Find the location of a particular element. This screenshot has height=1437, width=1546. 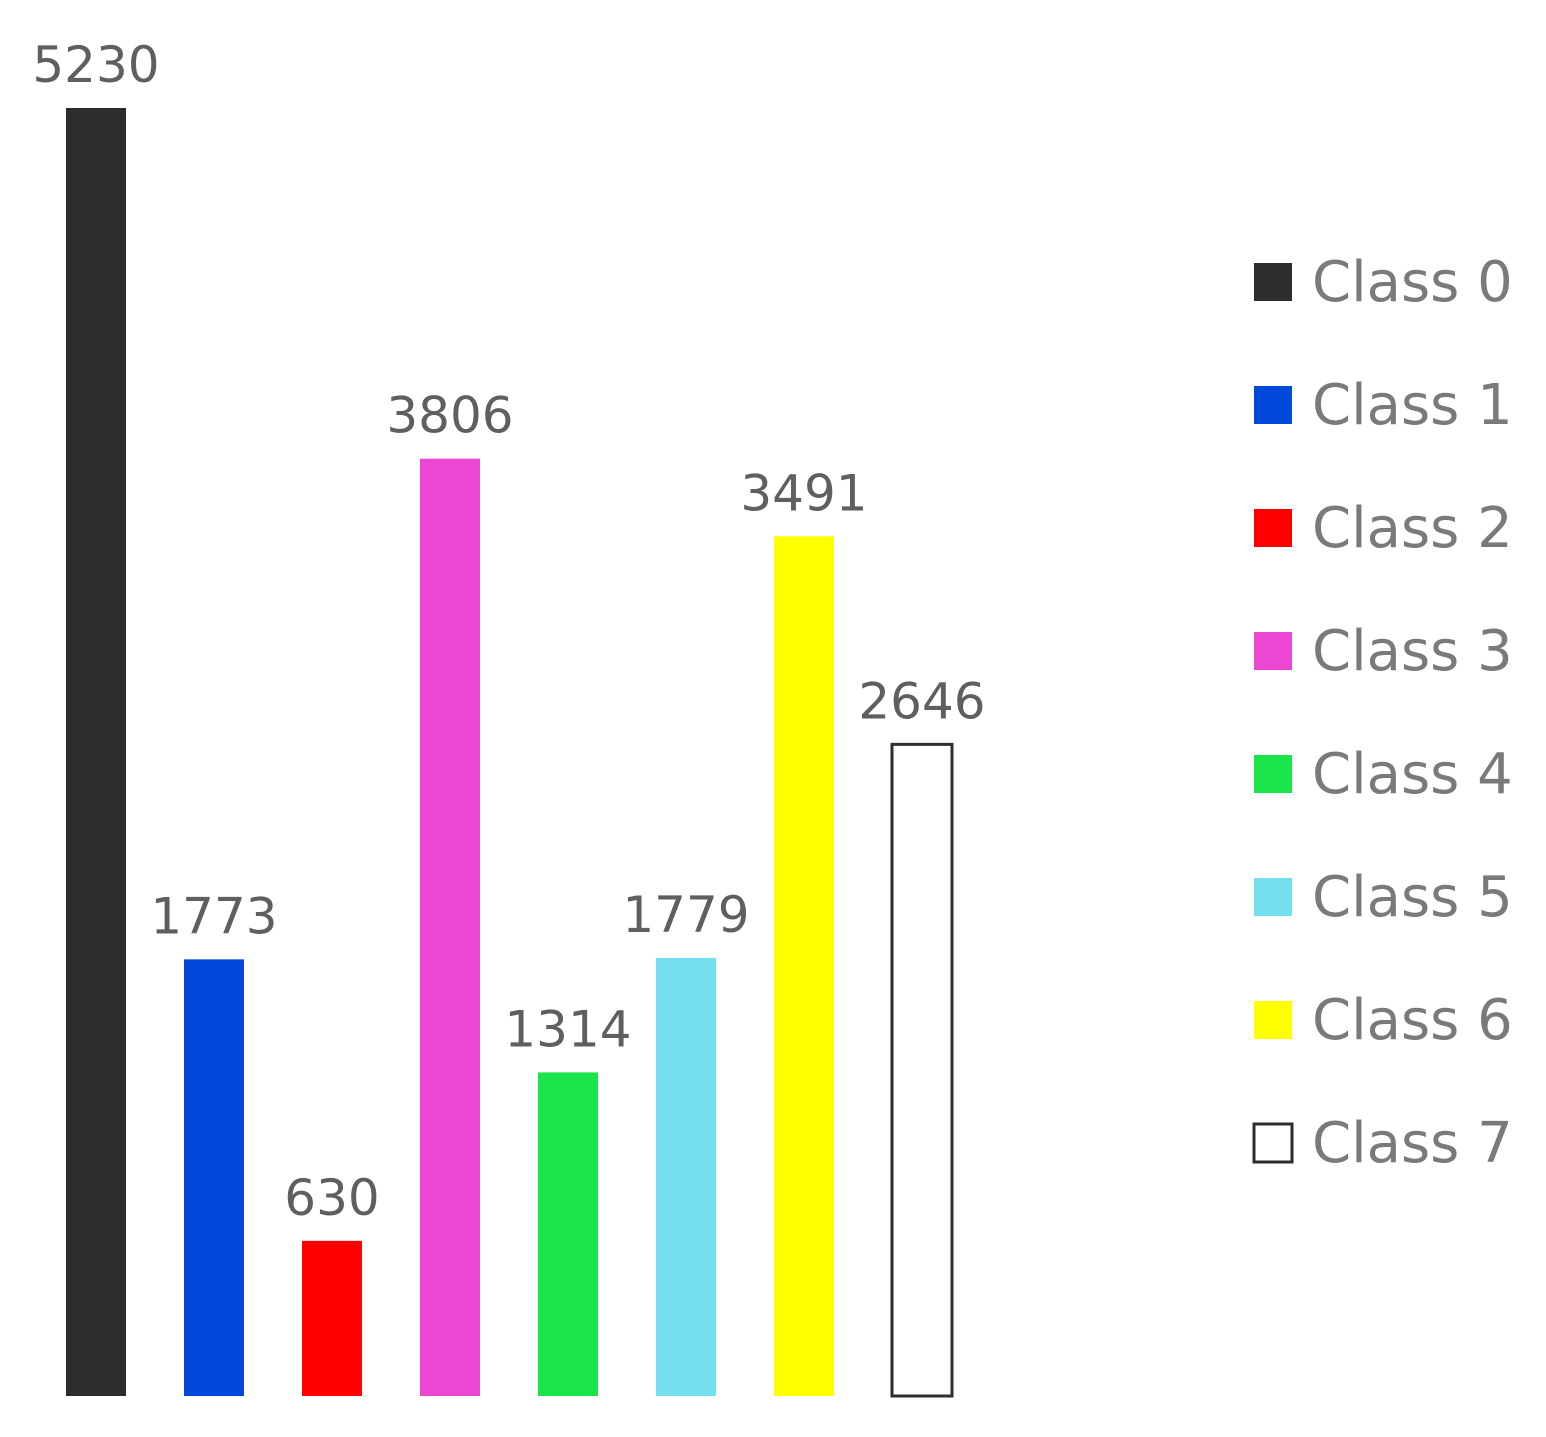

legend-label-class-7: Class 7 is located at coordinates (1412, 1143).